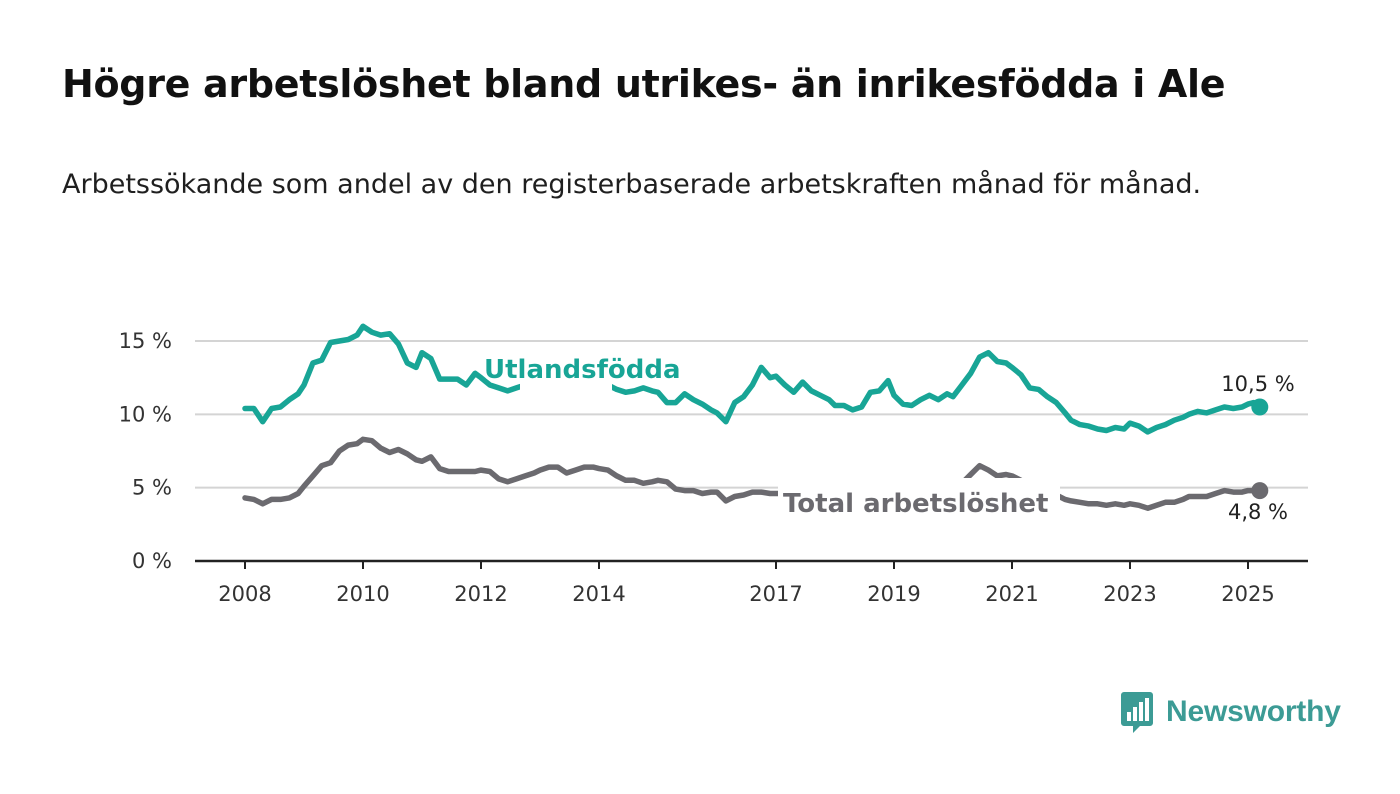 The width and height of the screenshot is (1400, 794). What do you see at coordinates (893, 594) in the screenshot?
I see `x-tick-label: 2019` at bounding box center [893, 594].